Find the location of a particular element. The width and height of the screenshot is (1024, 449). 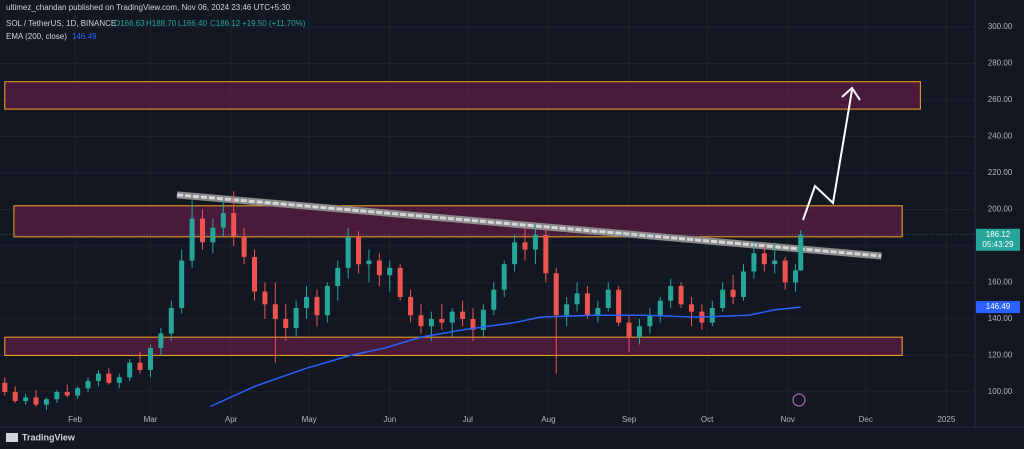

last-price-label: 186.12 is located at coordinates (998, 234).